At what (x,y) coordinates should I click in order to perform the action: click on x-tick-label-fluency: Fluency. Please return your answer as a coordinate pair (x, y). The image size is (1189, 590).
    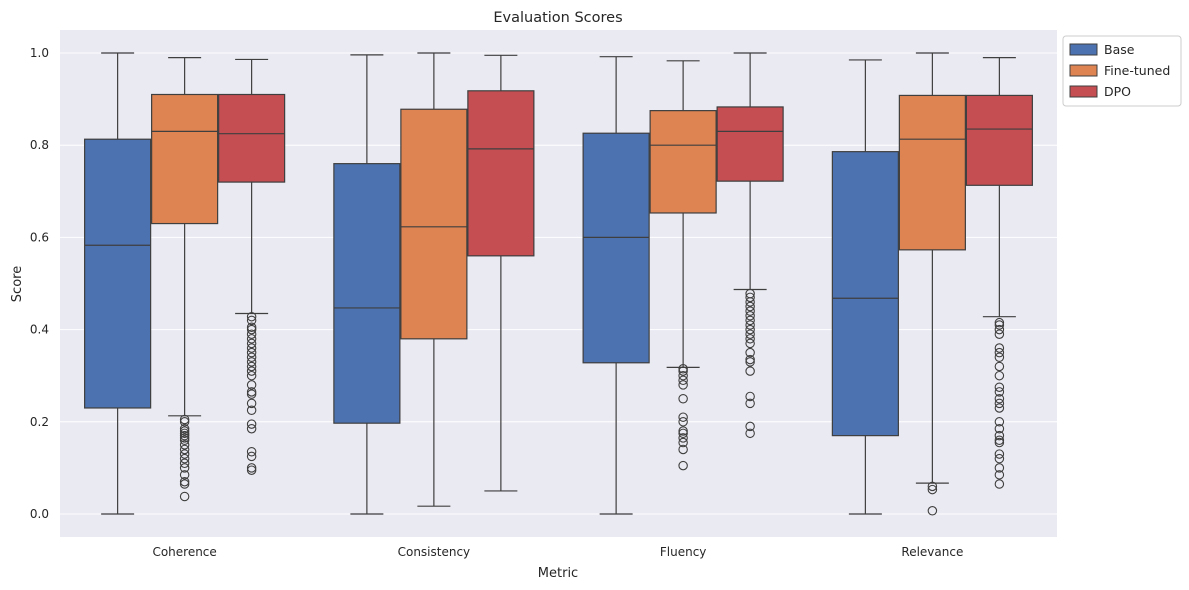
    Looking at the image, I should click on (683, 552).